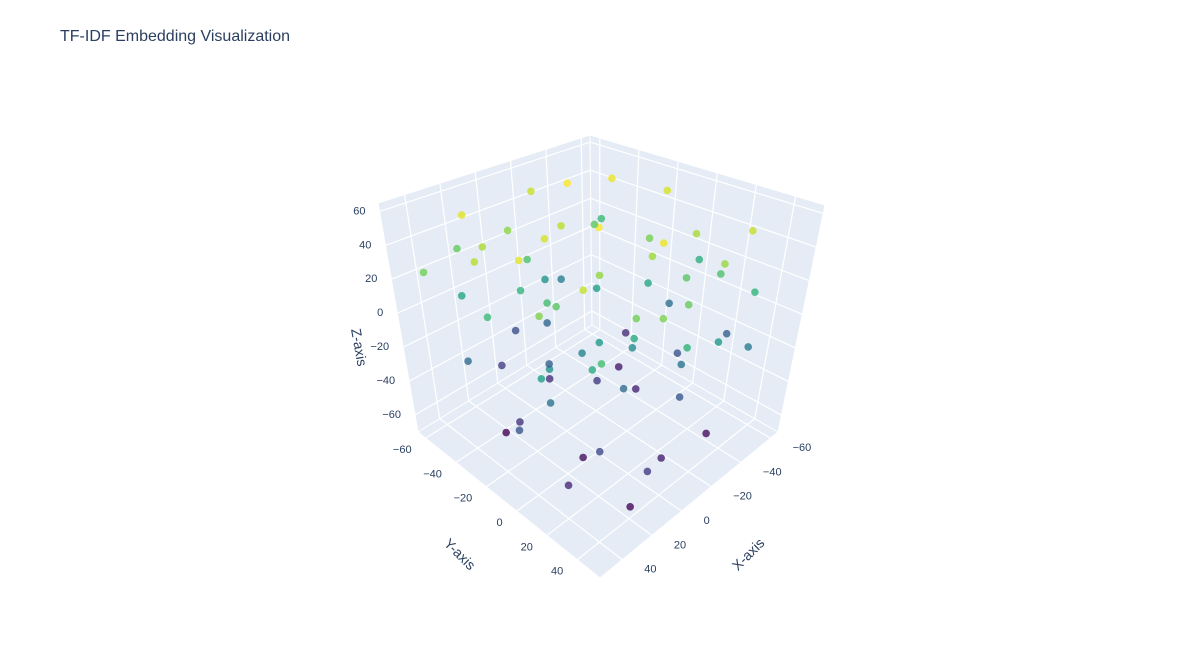 This screenshot has width=1200, height=647. I want to click on y-axis-title: Y-axis, so click(460, 554).